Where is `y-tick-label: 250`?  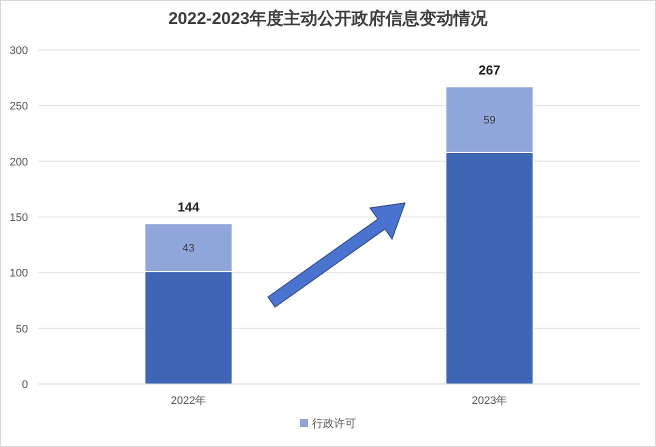
y-tick-label: 250 is located at coordinates (19, 106).